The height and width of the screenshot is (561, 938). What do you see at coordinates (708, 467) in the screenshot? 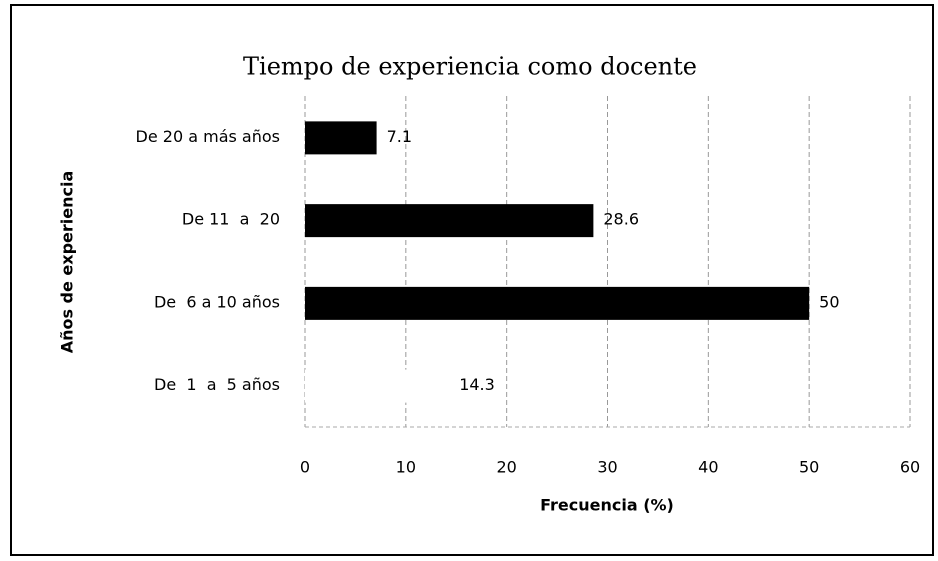
I see `x-tick-label: 40` at bounding box center [708, 467].